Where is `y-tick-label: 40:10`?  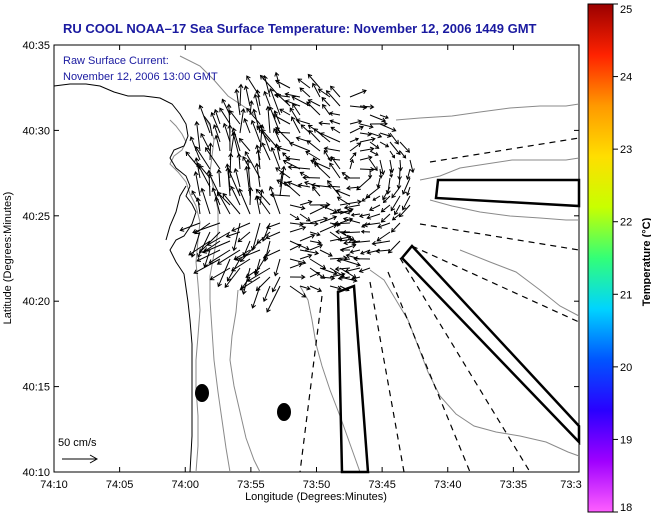 y-tick-label: 40:10 is located at coordinates (36, 473).